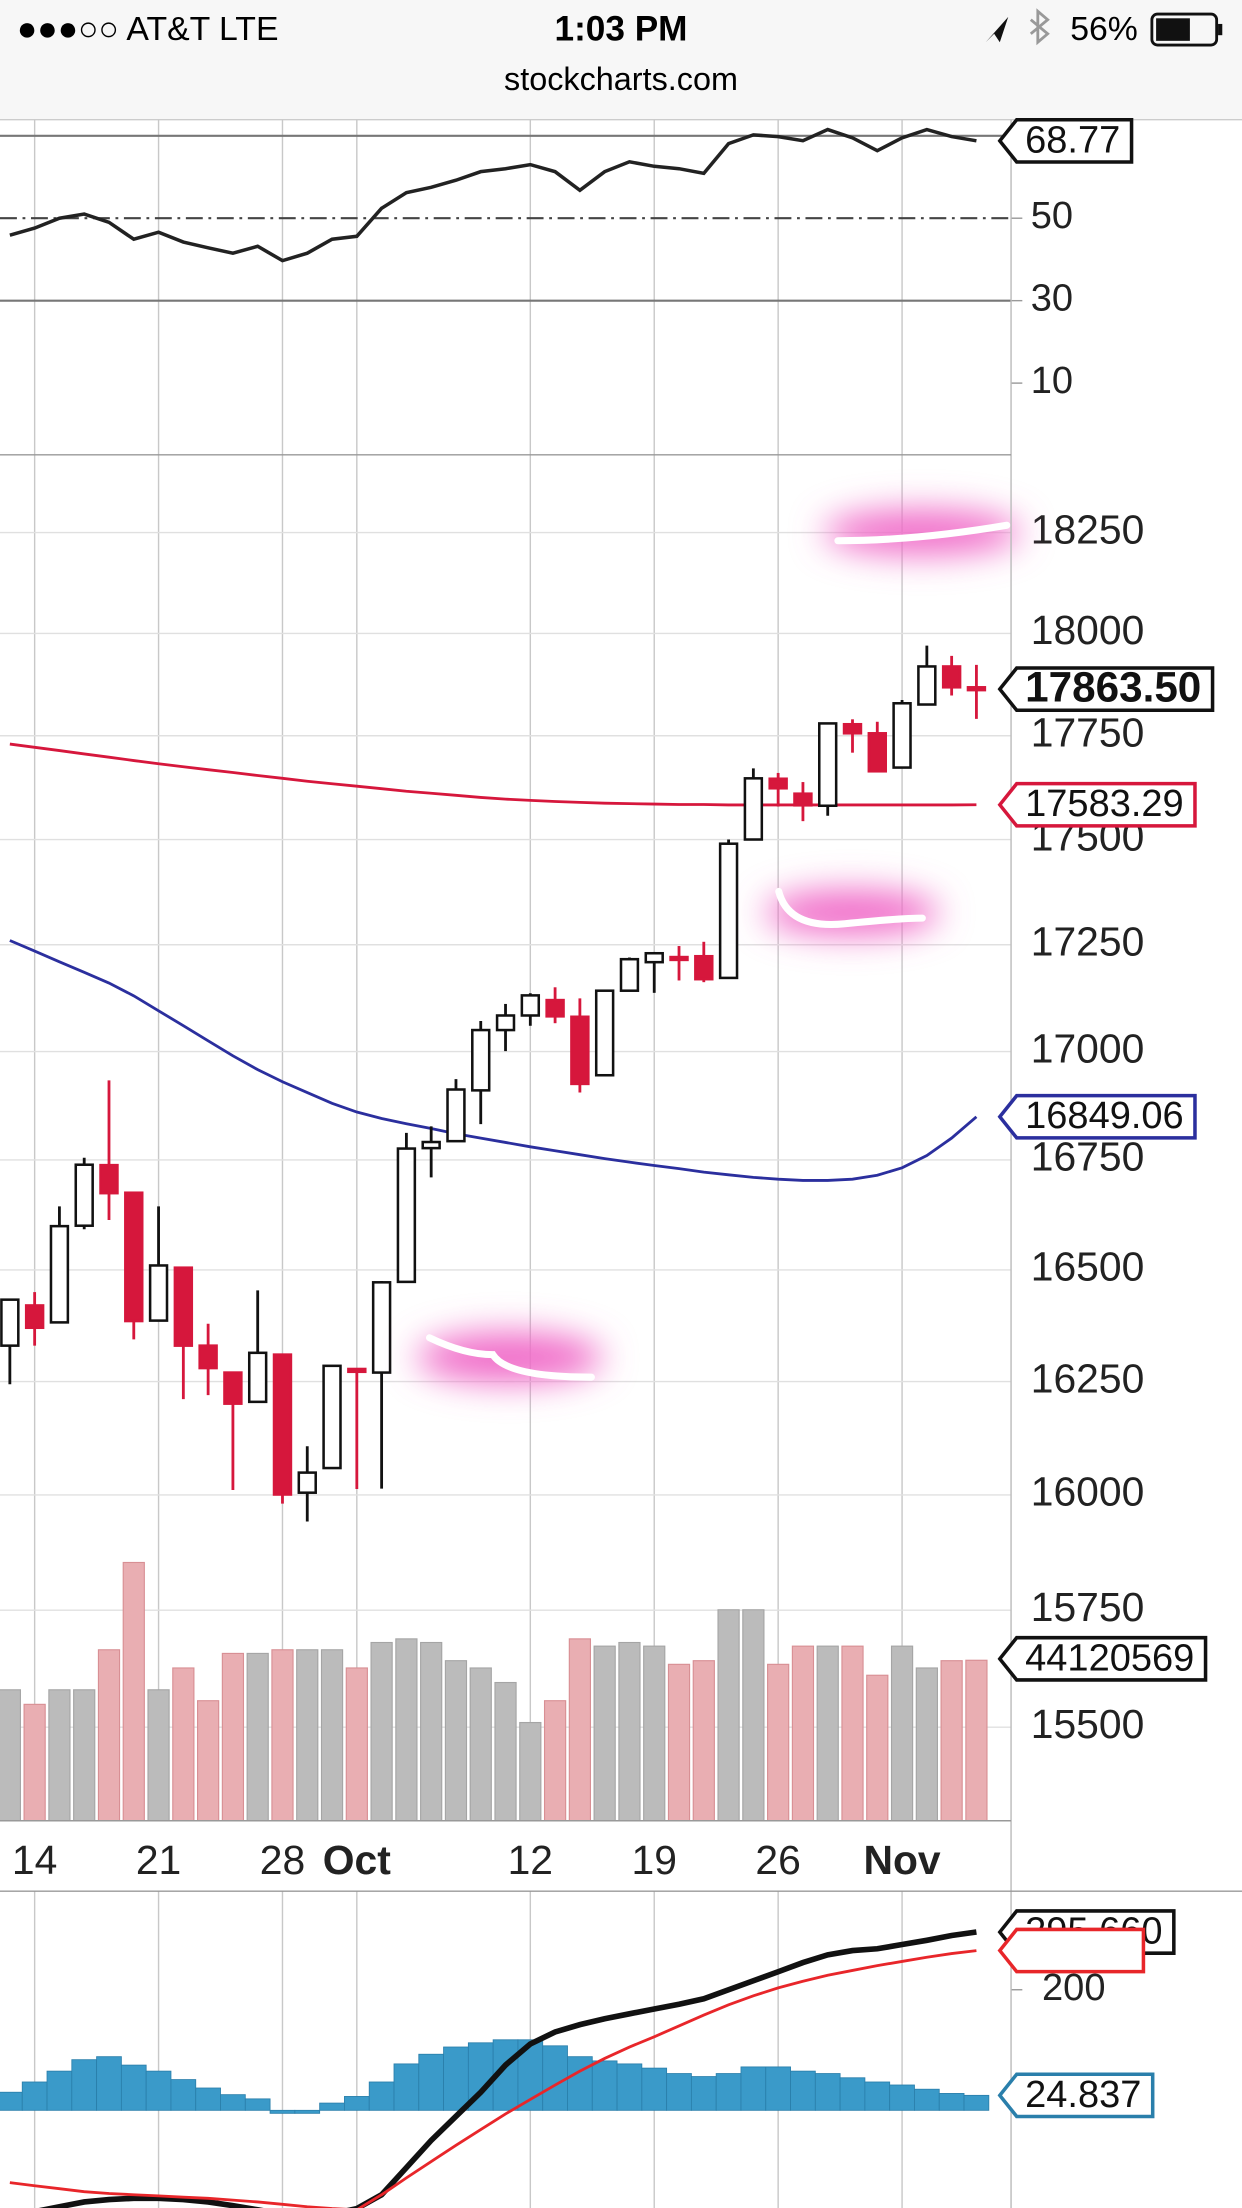 This screenshot has height=2208, width=1242. Describe the element at coordinates (1052, 216) in the screenshot. I see `y-tick-label: 50` at that location.